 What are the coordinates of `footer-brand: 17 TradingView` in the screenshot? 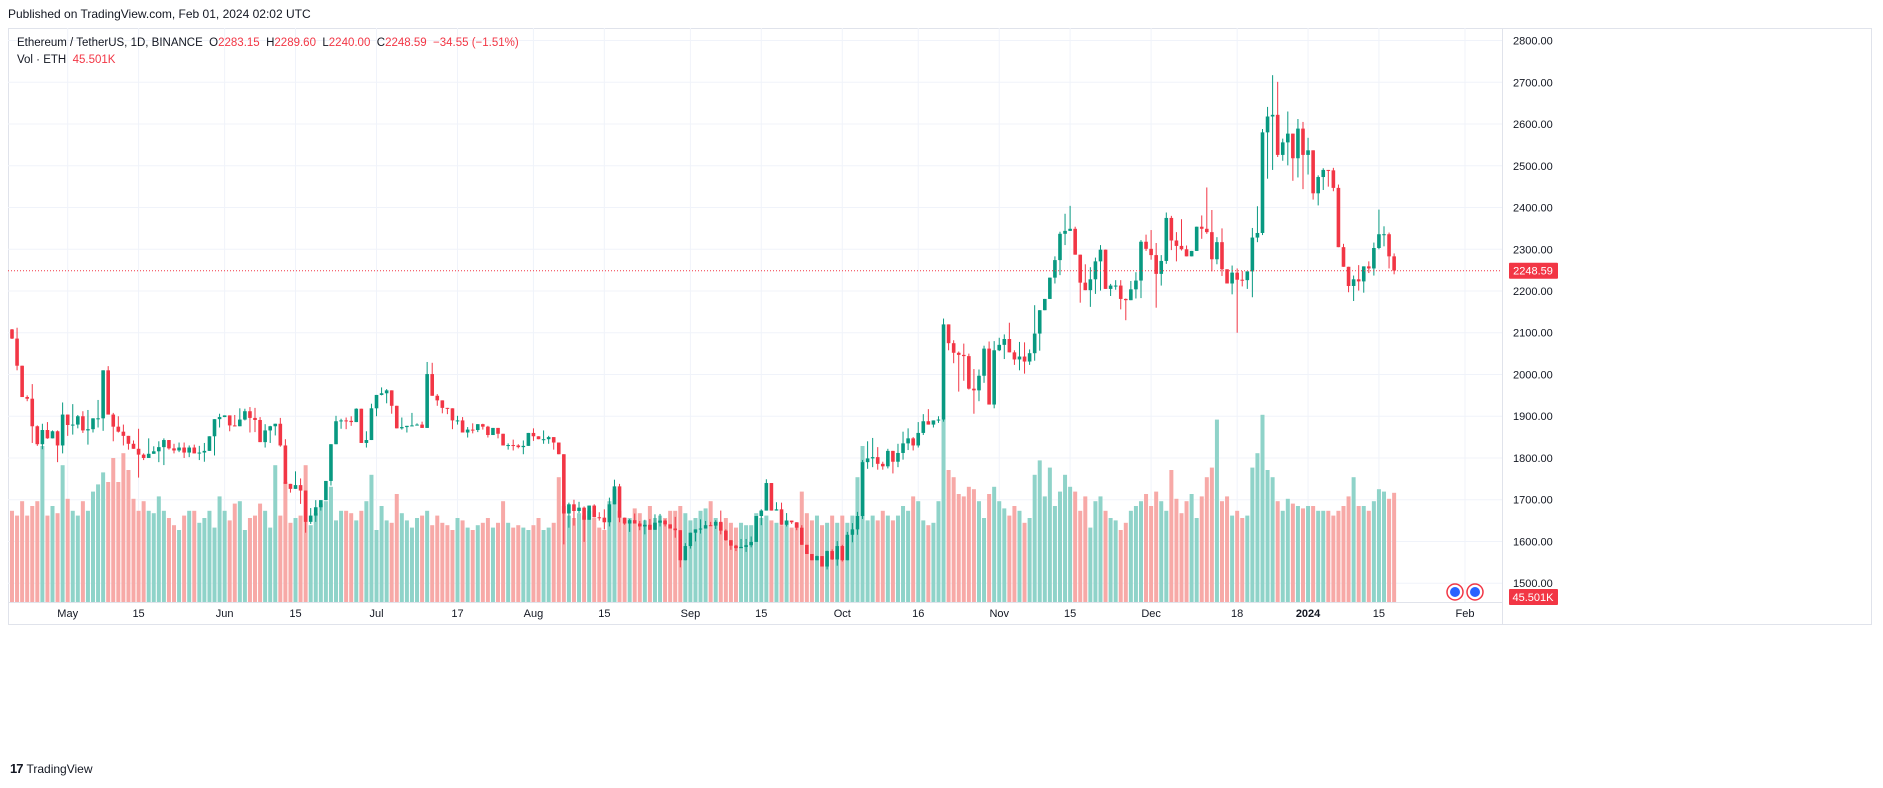 It's located at (51, 768).